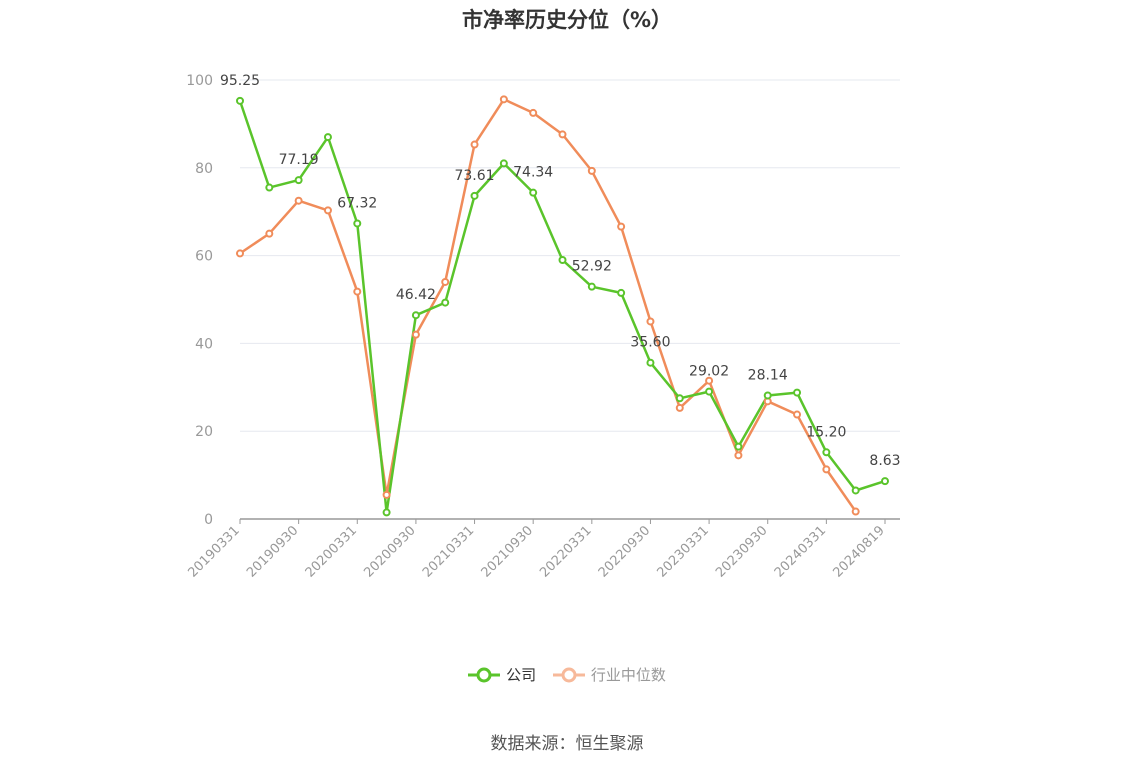  What do you see at coordinates (858, 551) in the screenshot?
I see `x-tick-label: 20240819` at bounding box center [858, 551].